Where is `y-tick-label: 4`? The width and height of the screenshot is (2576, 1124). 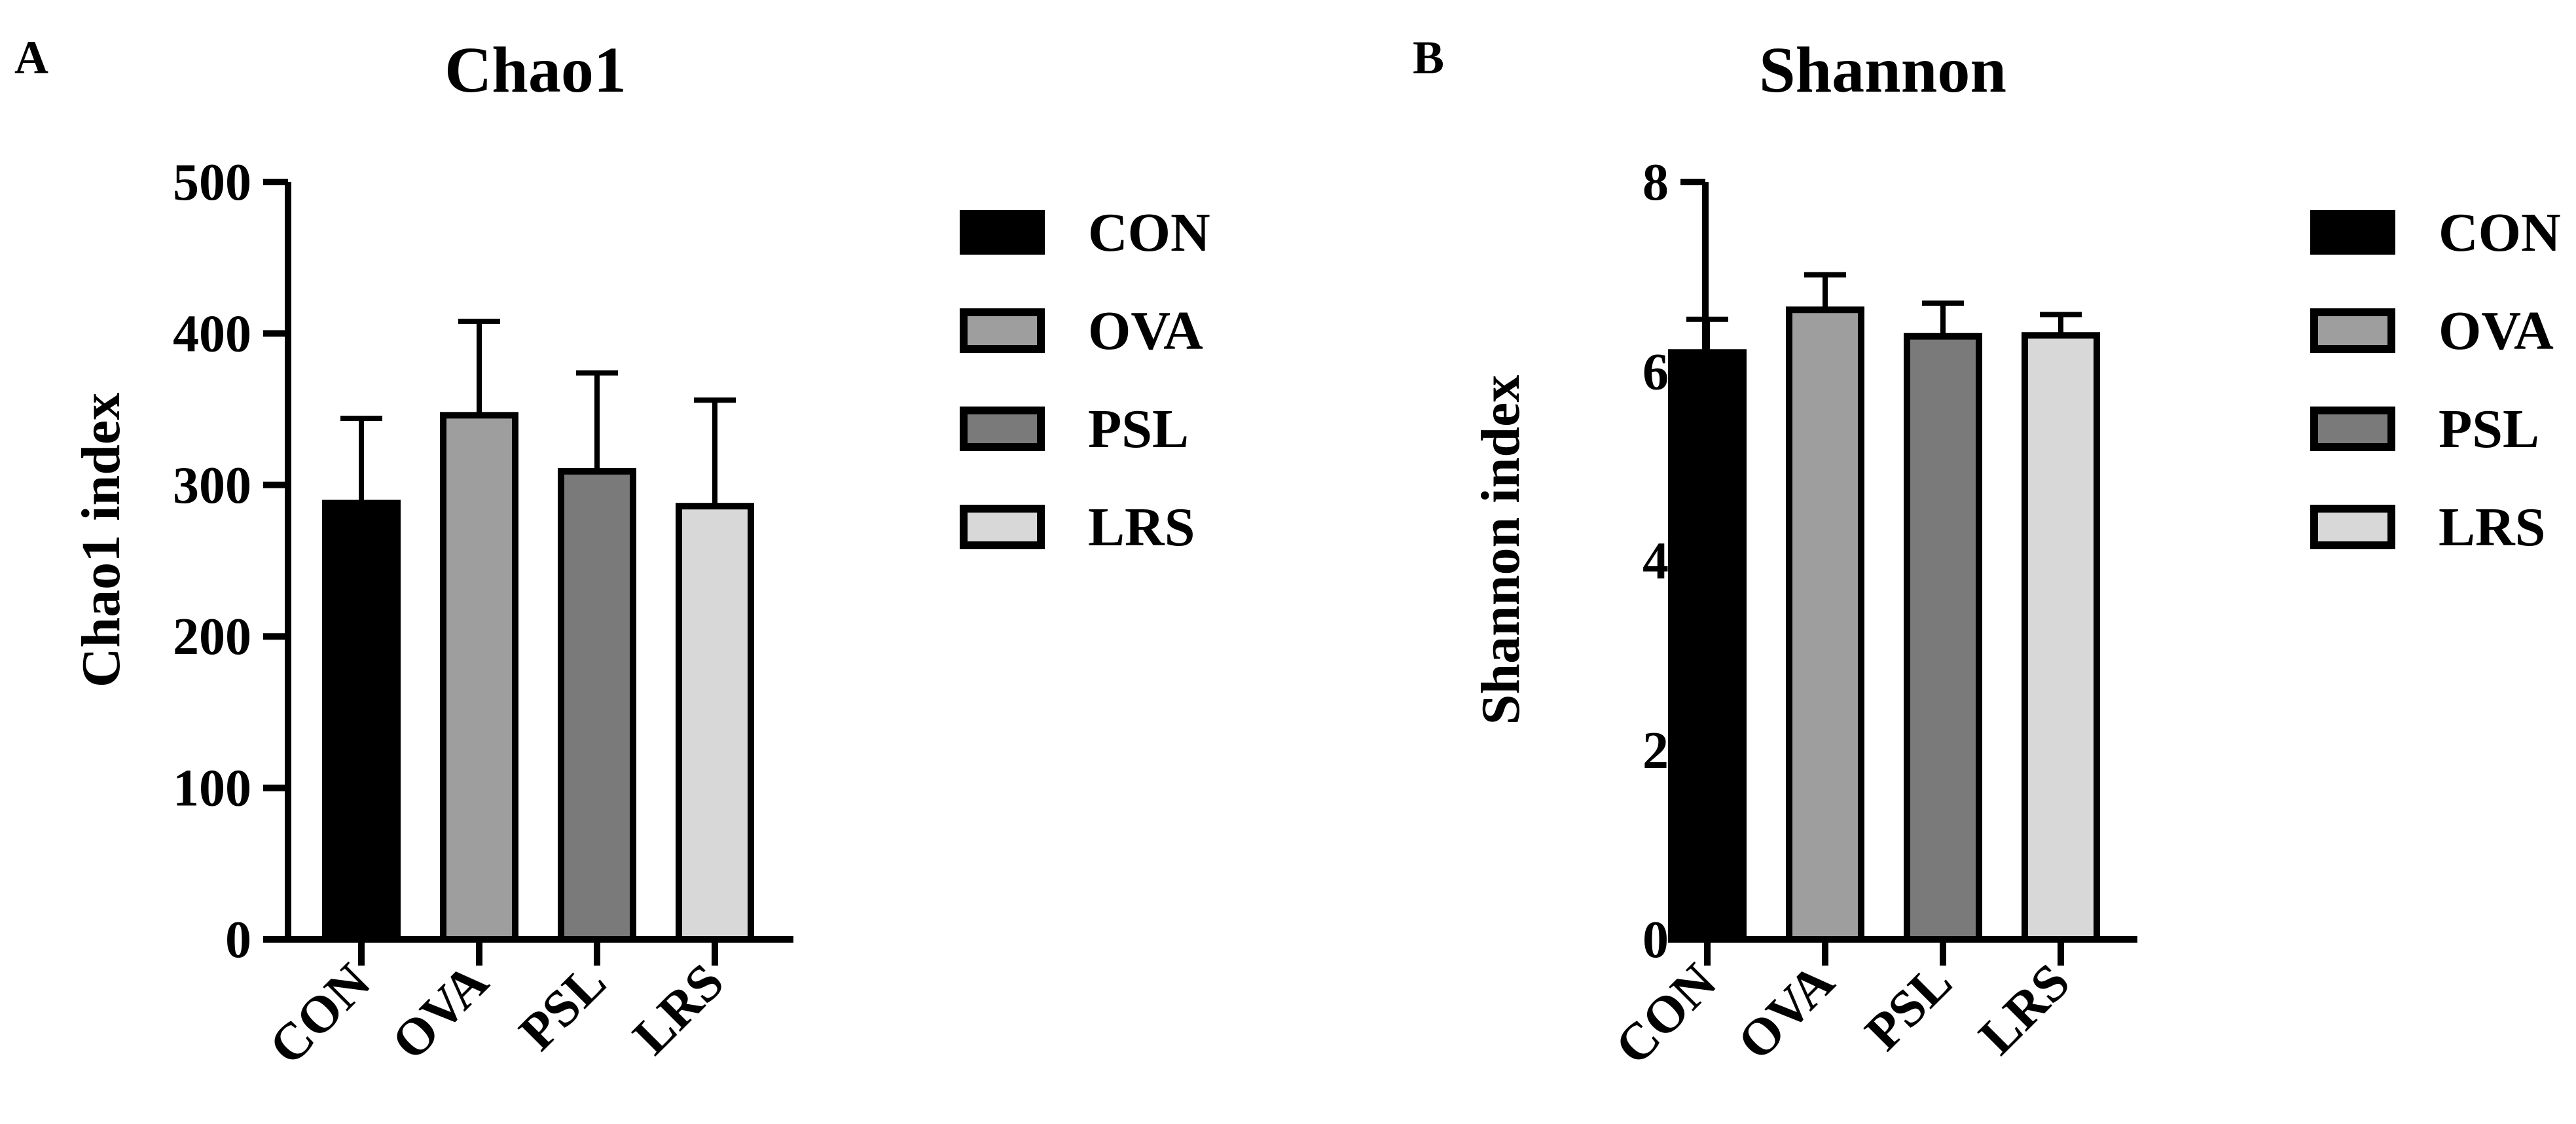
y-tick-label: 4 is located at coordinates (1655, 561).